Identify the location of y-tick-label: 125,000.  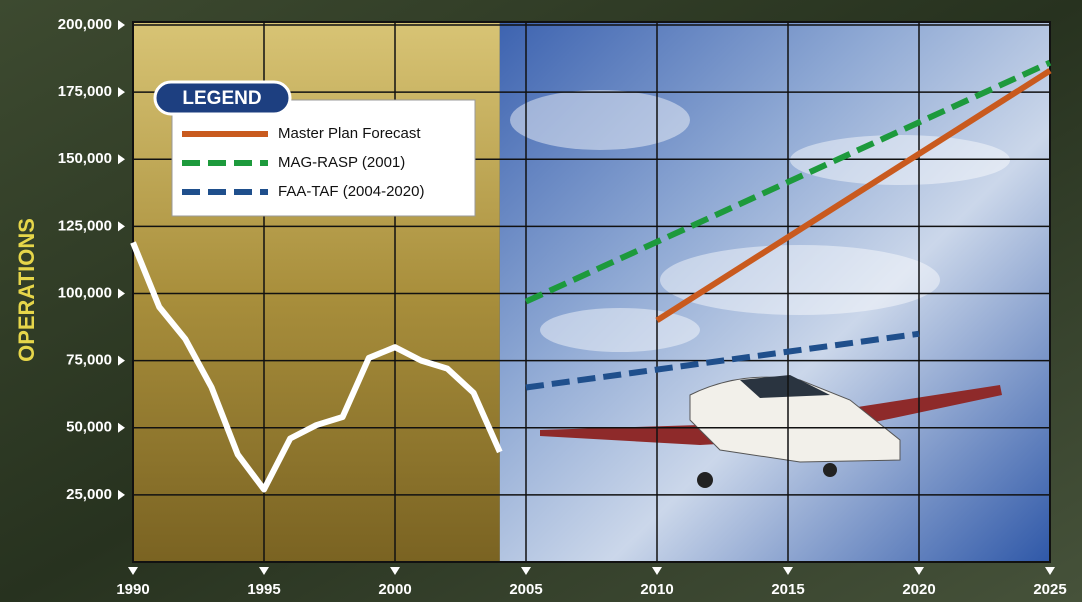
(85, 225).